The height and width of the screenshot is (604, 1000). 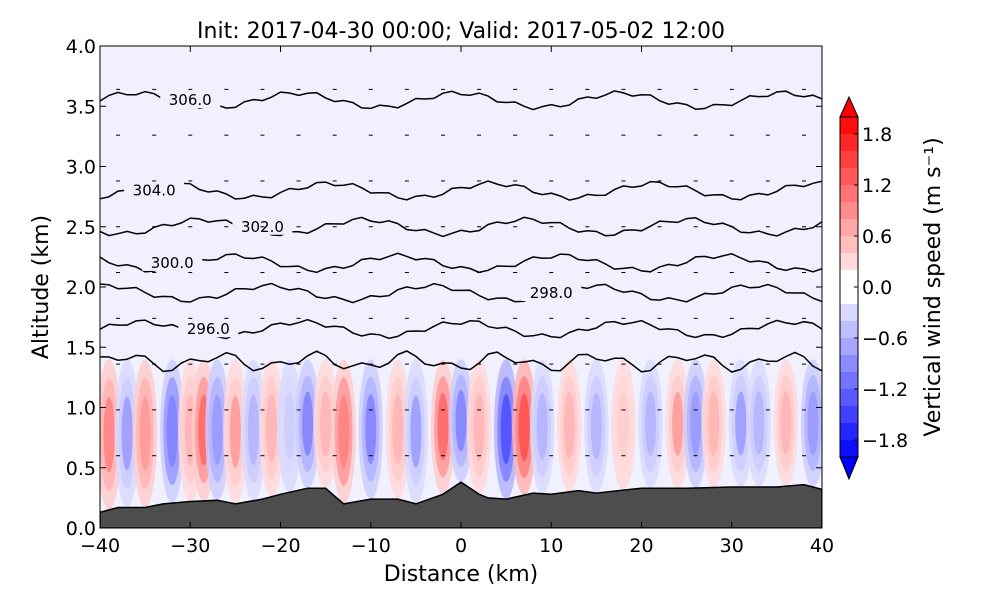 I want to click on terrain-layer, so click(x=461, y=504).